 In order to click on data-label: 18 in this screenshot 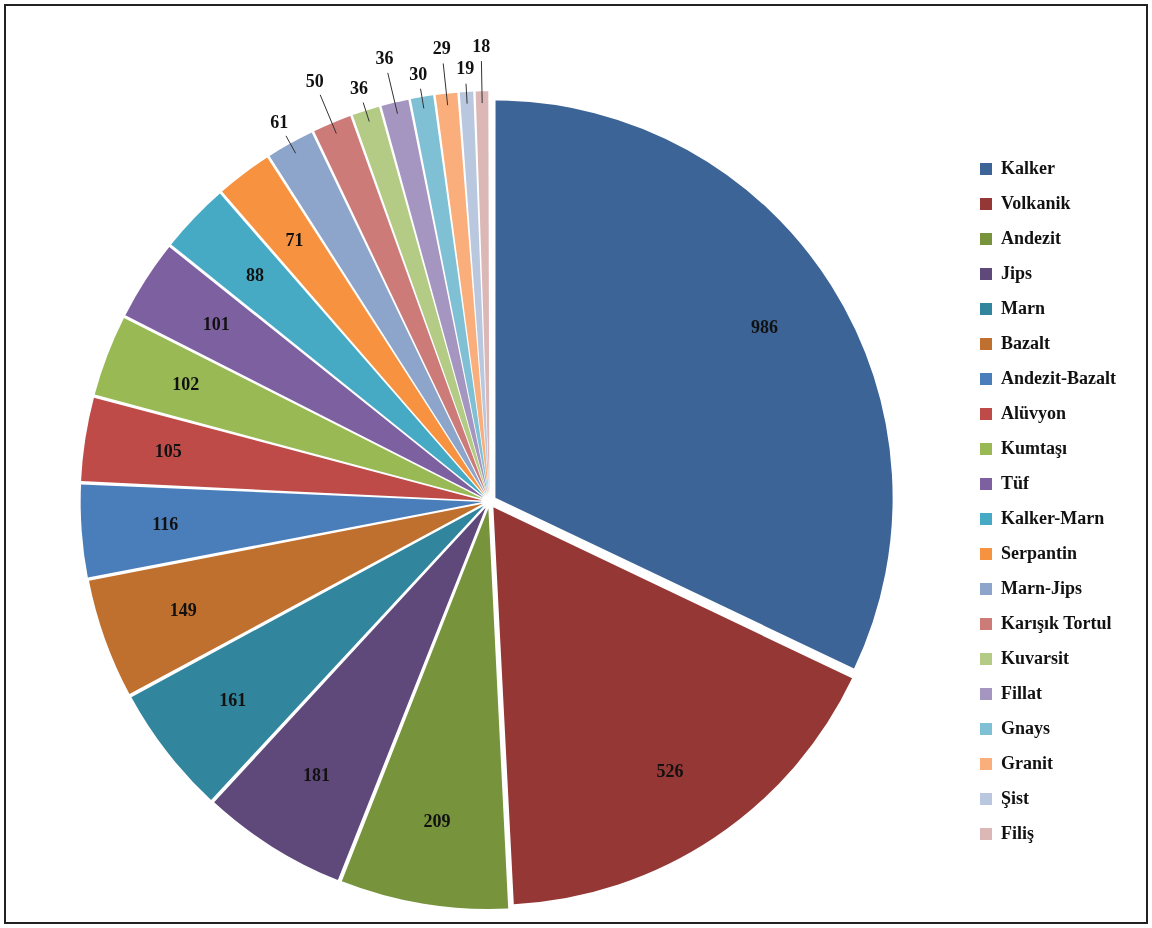, I will do `click(481, 45)`.